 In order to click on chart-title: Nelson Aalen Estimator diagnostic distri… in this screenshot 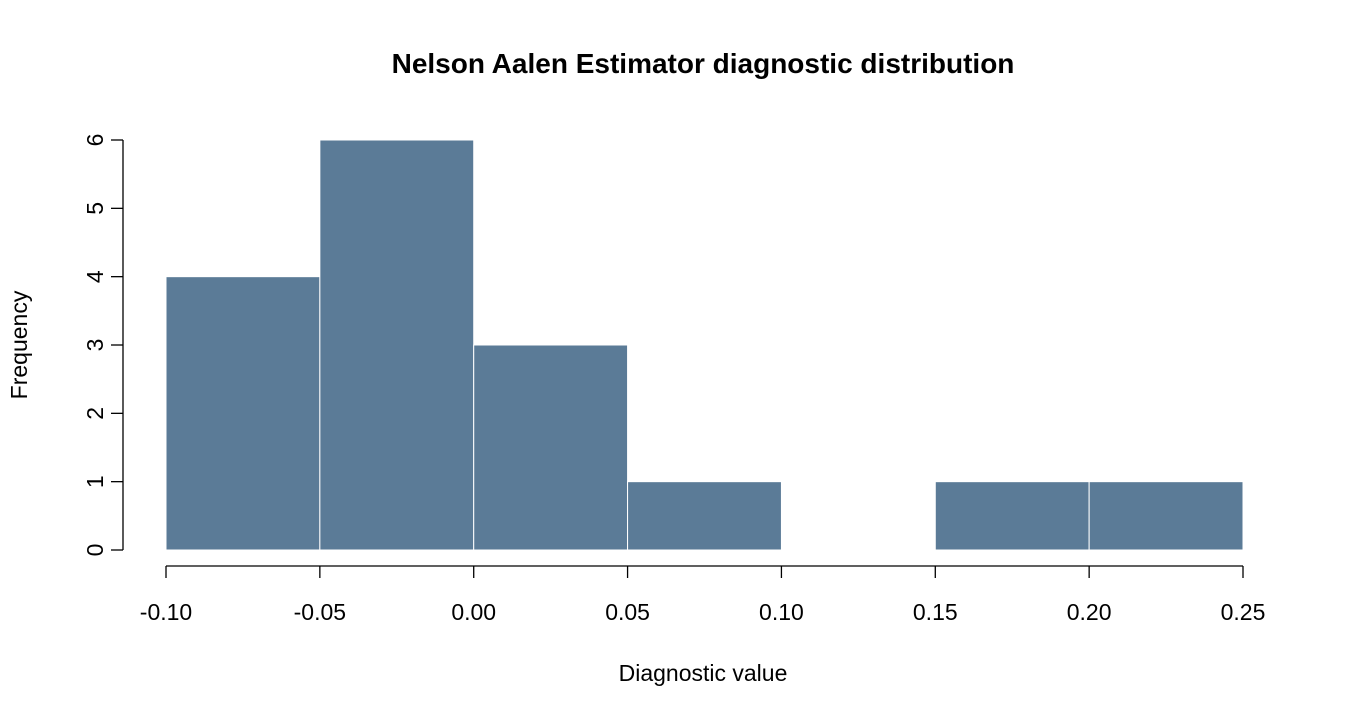, I will do `click(703, 63)`.